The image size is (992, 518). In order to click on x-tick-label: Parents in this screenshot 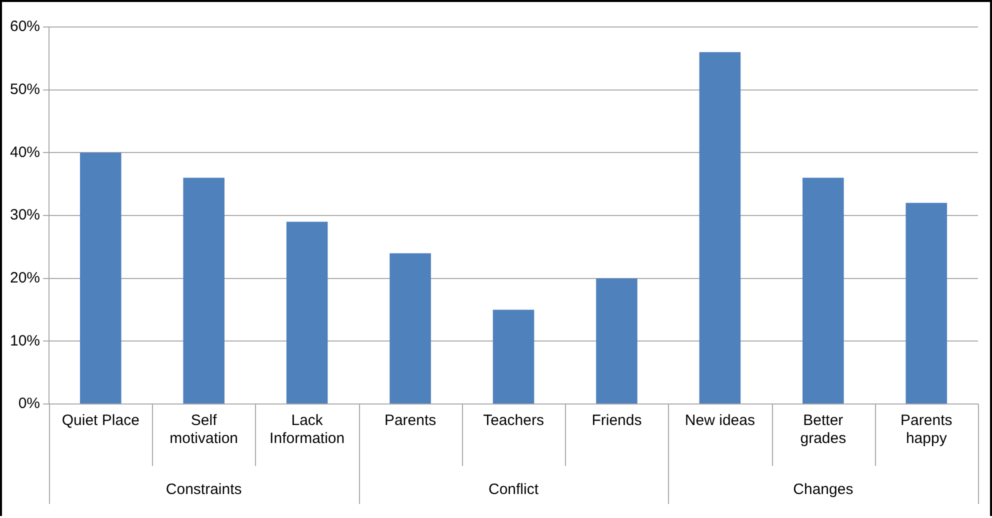, I will do `click(410, 421)`.